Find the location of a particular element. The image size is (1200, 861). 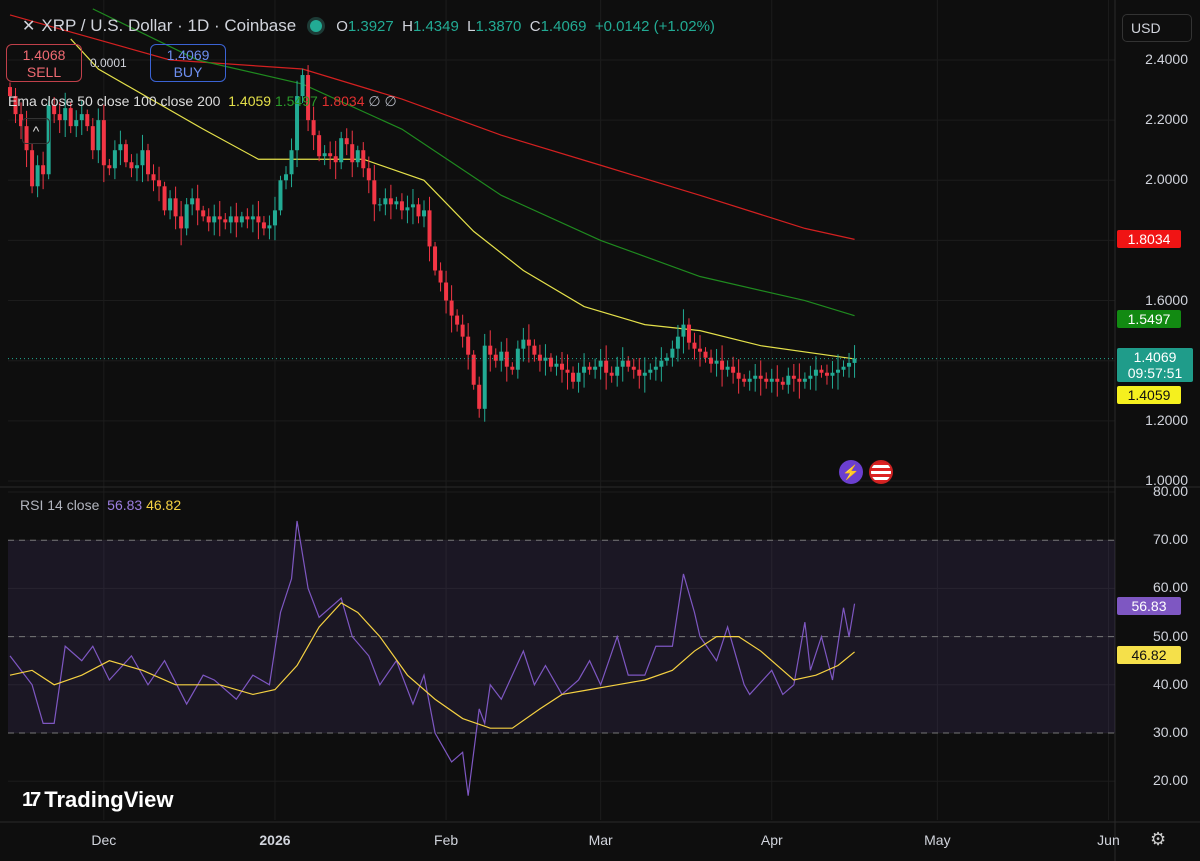

time-tick-label: May is located at coordinates (937, 840).